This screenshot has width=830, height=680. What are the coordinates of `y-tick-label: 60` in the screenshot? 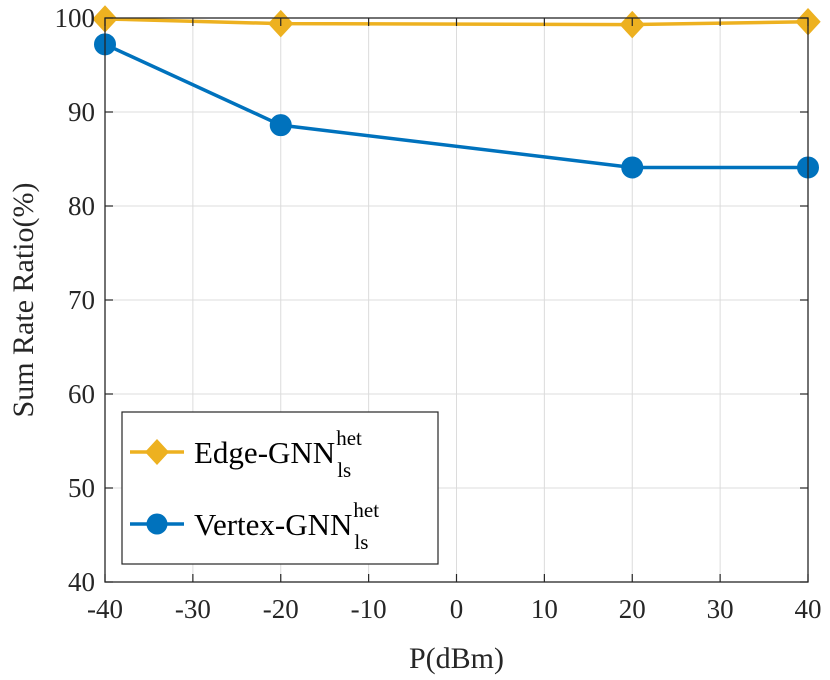 It's located at (81, 394).